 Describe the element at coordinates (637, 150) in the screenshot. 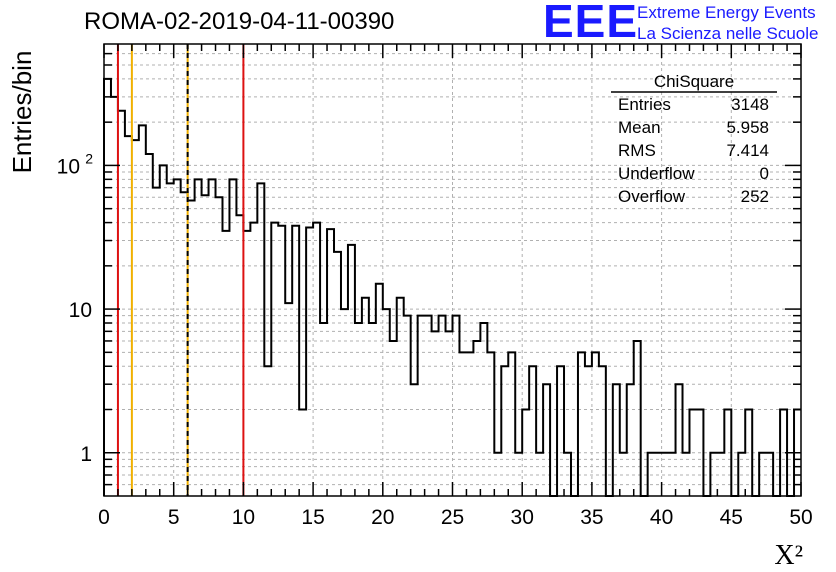

I see `stats-row-label: RMS` at that location.